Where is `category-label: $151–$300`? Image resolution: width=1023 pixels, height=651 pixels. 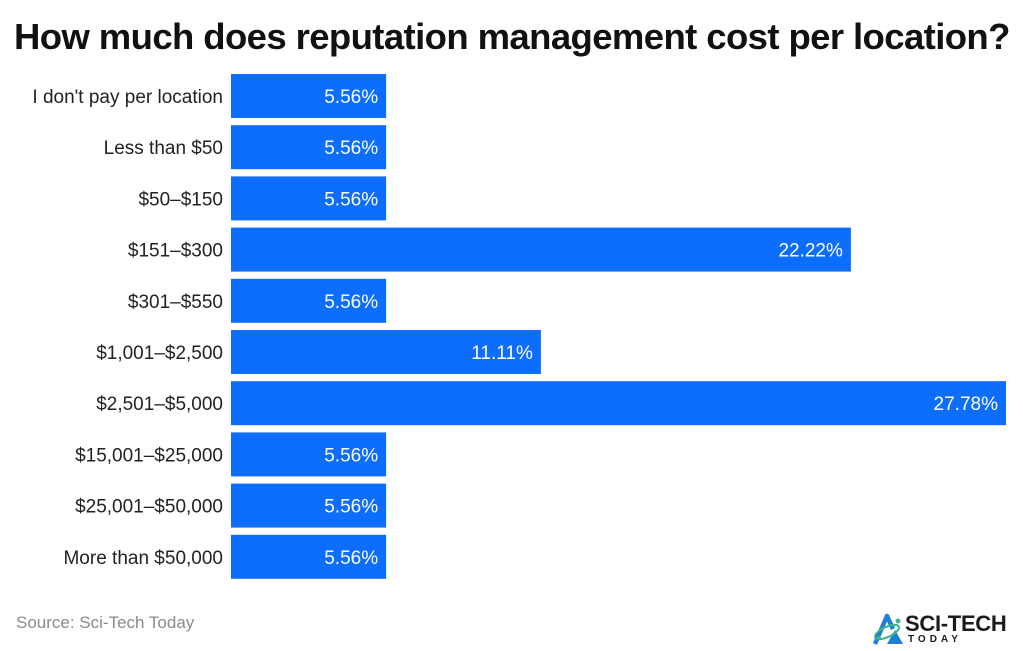
category-label: $151–$300 is located at coordinates (175, 251).